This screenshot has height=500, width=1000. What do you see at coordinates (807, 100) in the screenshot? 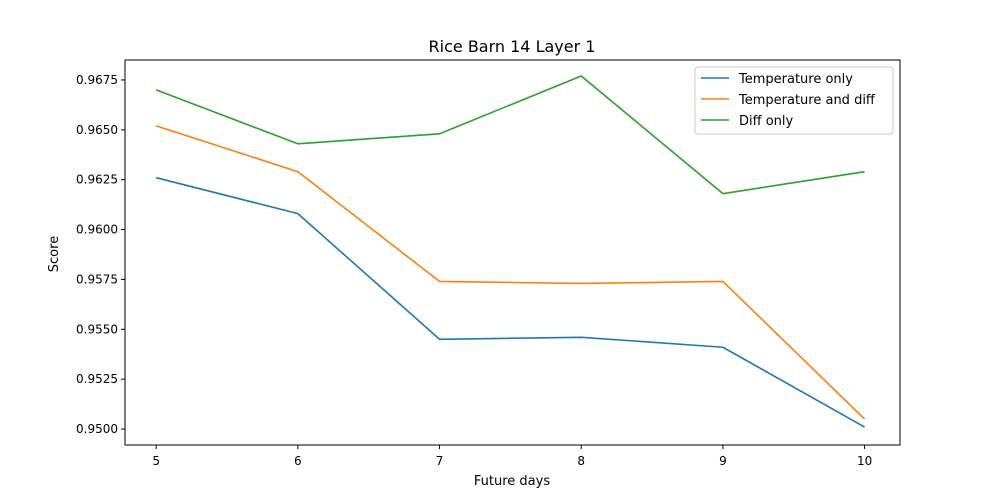
I see `legend-label: Temperature and diff` at bounding box center [807, 100].